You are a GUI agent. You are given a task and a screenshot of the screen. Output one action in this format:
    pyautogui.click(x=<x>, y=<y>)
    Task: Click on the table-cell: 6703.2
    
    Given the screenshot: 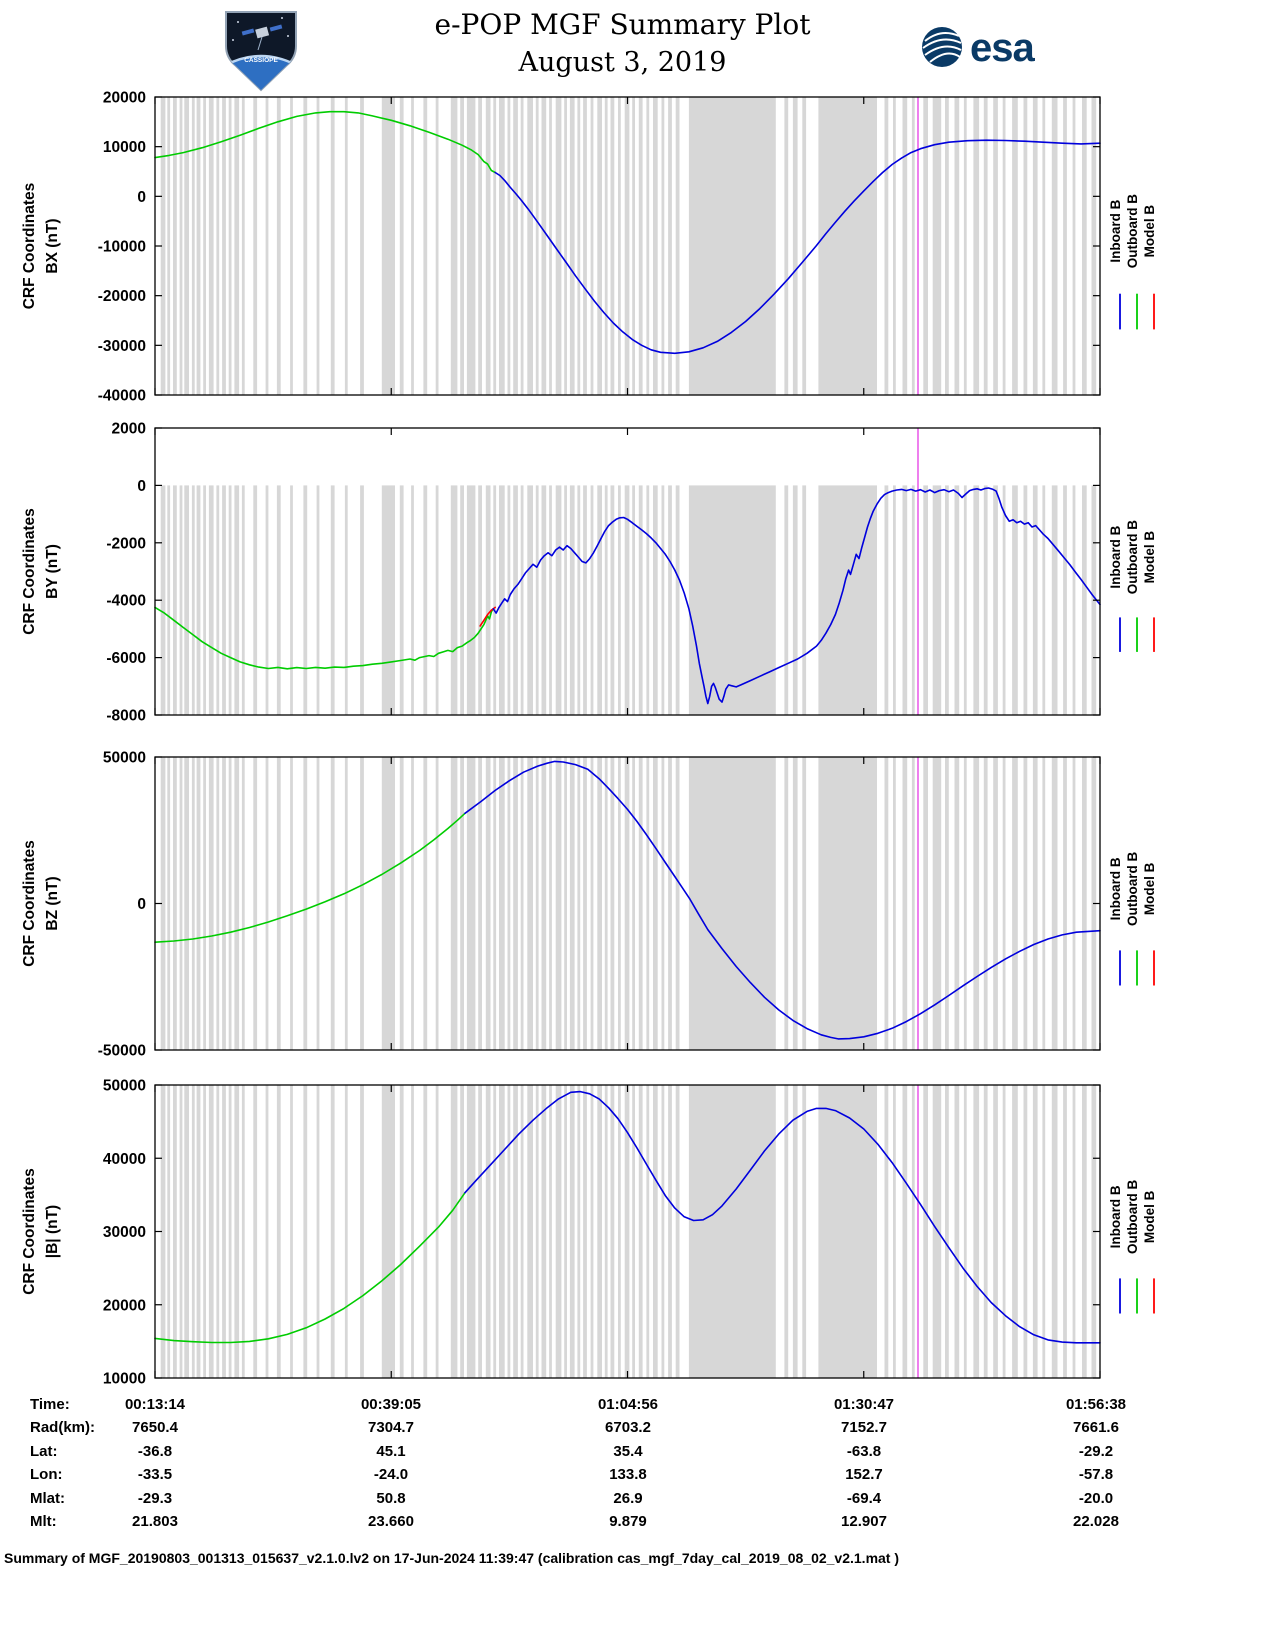 What is the action you would take?
    pyautogui.click(x=628, y=1427)
    